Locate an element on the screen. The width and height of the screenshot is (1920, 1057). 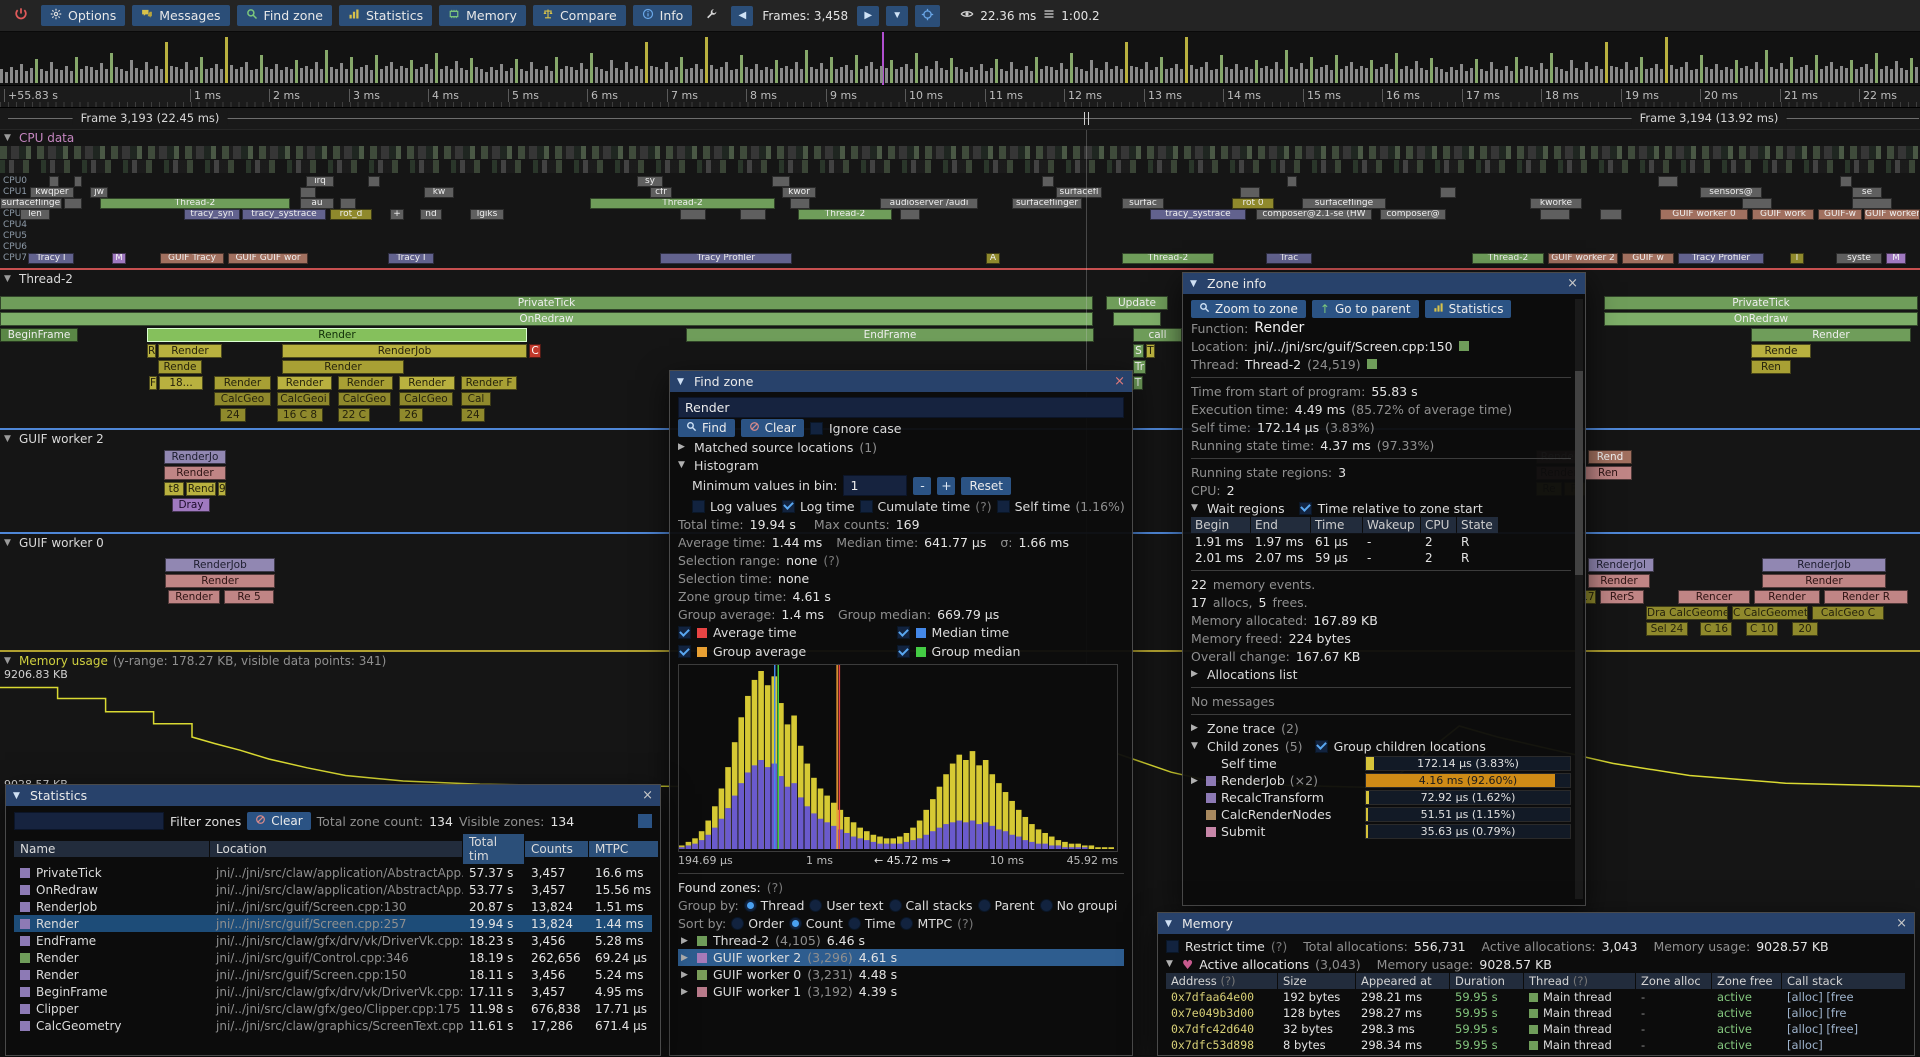
column-header-total-time: Total tim is located at coordinates (493, 849).